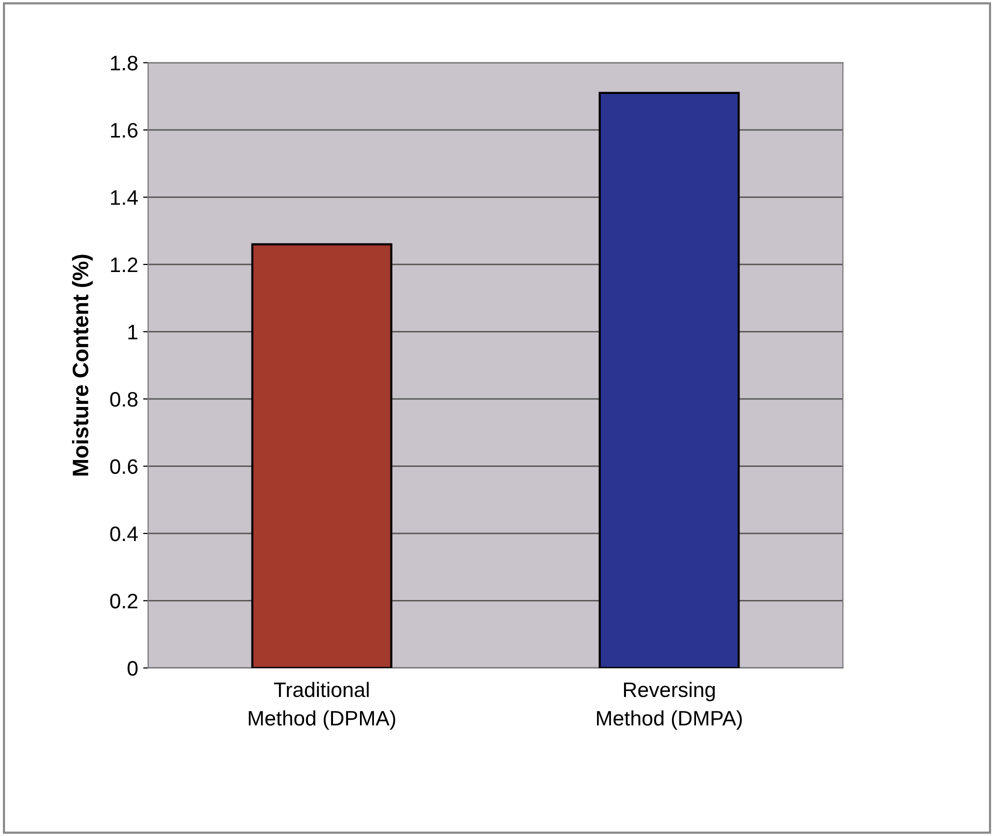 This screenshot has height=836, width=994. Describe the element at coordinates (124, 264) in the screenshot. I see `y-tick-label: 1.2` at that location.